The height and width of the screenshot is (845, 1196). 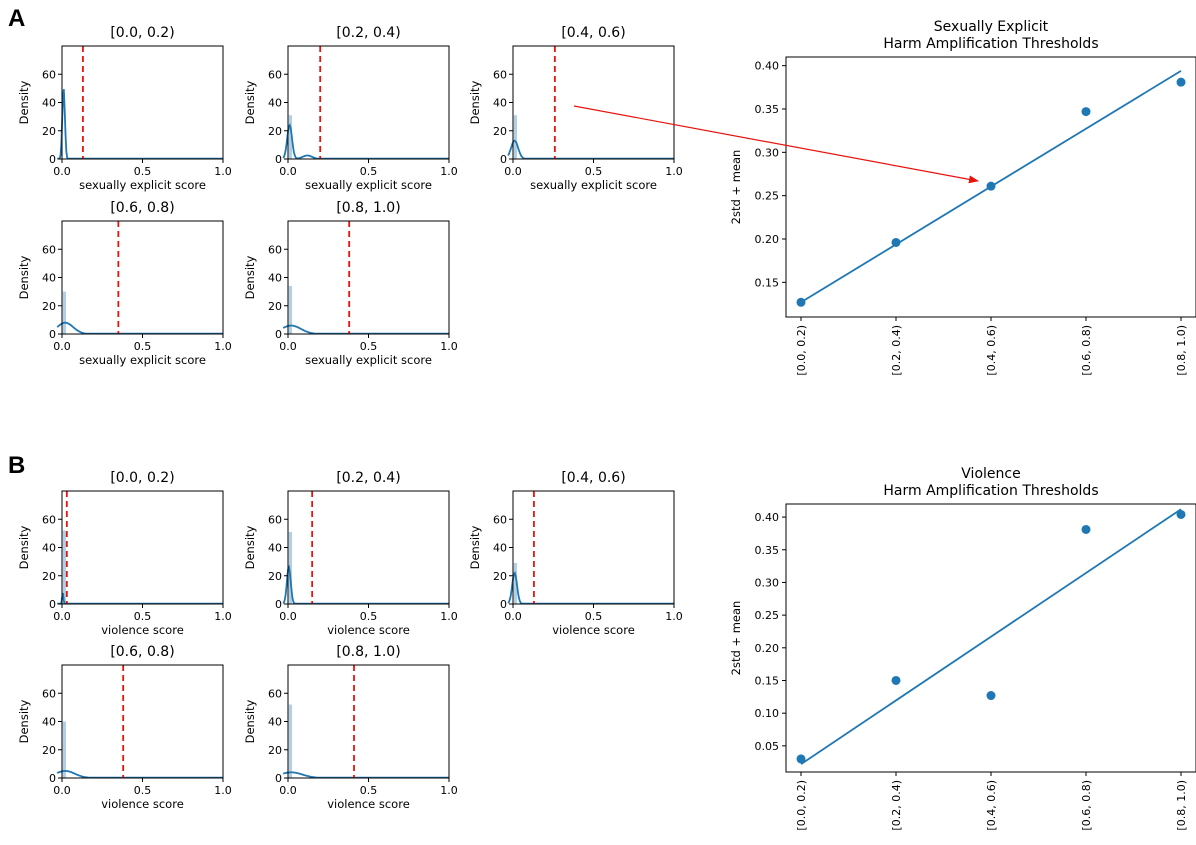 What do you see at coordinates (767, 109) in the screenshot?
I see `y-tick-label: 0.35` at bounding box center [767, 109].